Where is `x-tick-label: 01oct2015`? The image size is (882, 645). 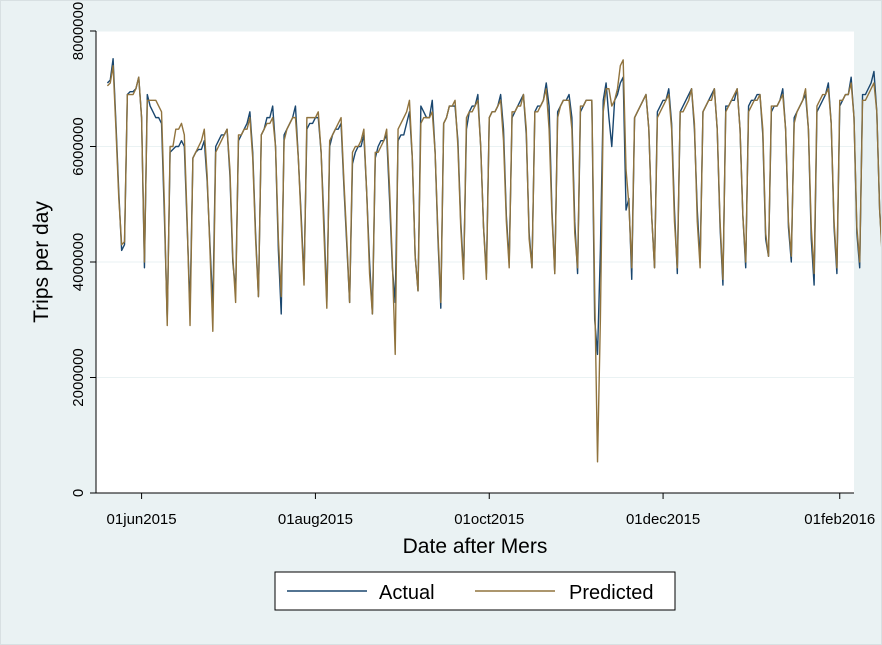
x-tick-label: 01oct2015 is located at coordinates (489, 519).